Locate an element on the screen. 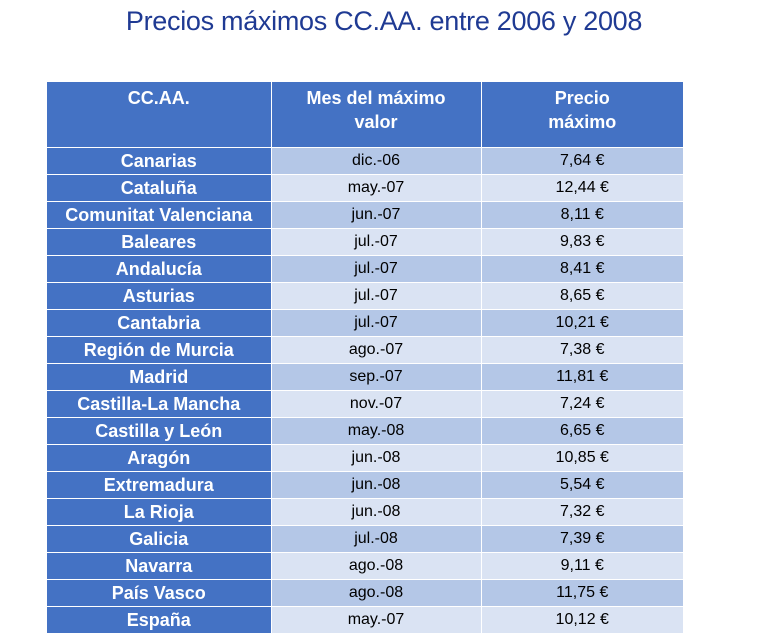 The image size is (768, 638). page-title: Precios máximos CC.AA. entre 2006 y 2008 is located at coordinates (384, 21).